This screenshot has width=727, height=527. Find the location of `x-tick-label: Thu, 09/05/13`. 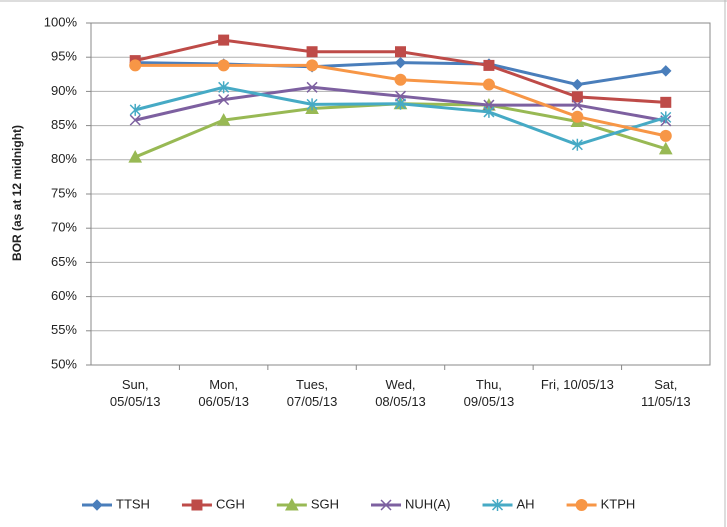

x-tick-label: Thu, 09/05/13 is located at coordinates (489, 393).